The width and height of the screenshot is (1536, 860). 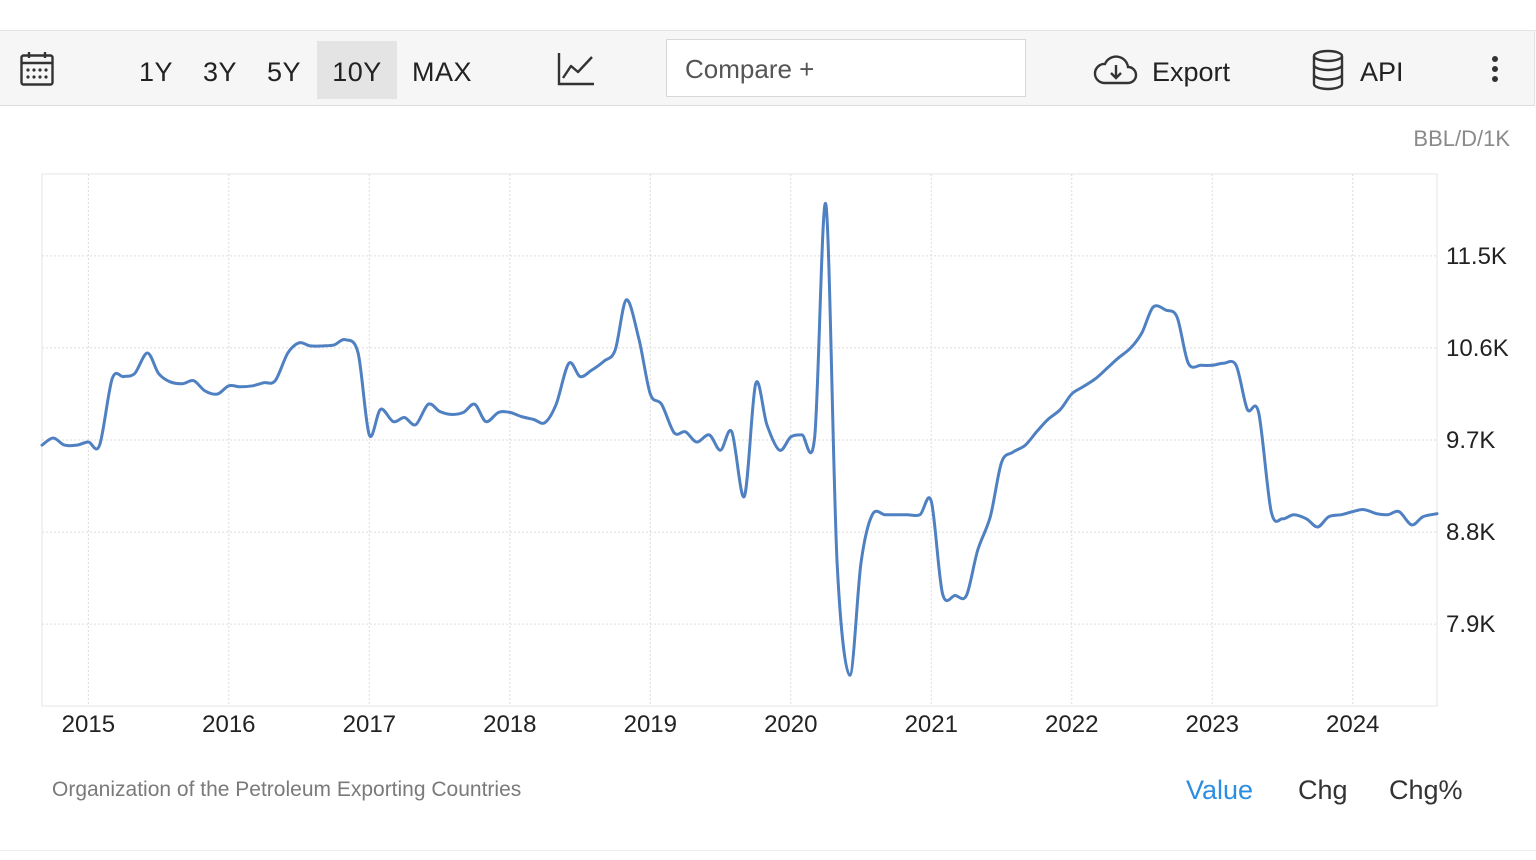 I want to click on range-5y-button: 5Y, so click(x=284, y=72).